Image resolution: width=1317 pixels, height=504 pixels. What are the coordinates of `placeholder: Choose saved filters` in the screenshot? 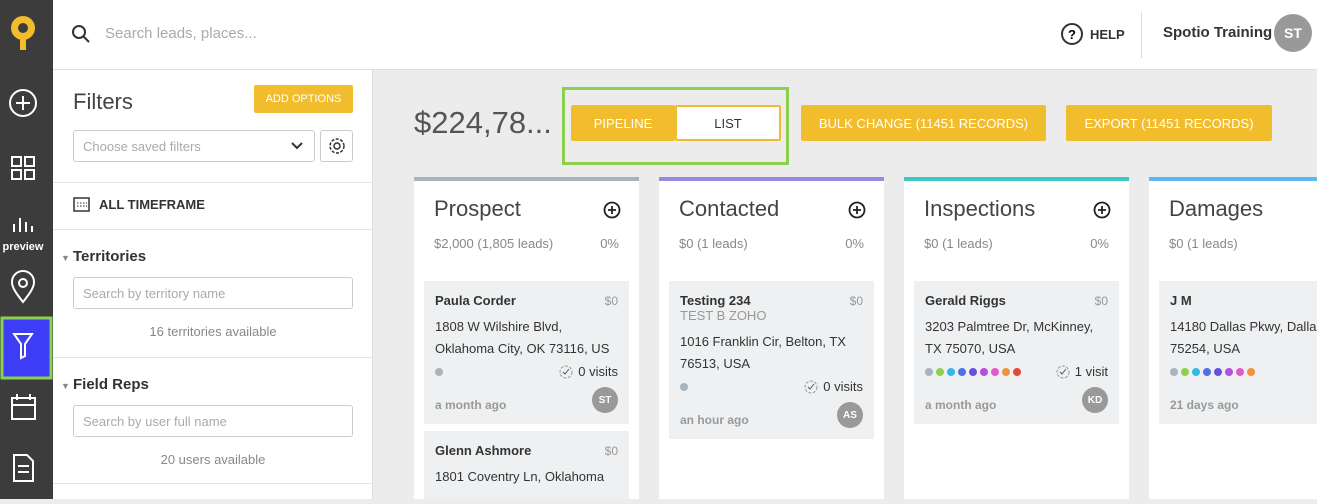 It's located at (142, 146).